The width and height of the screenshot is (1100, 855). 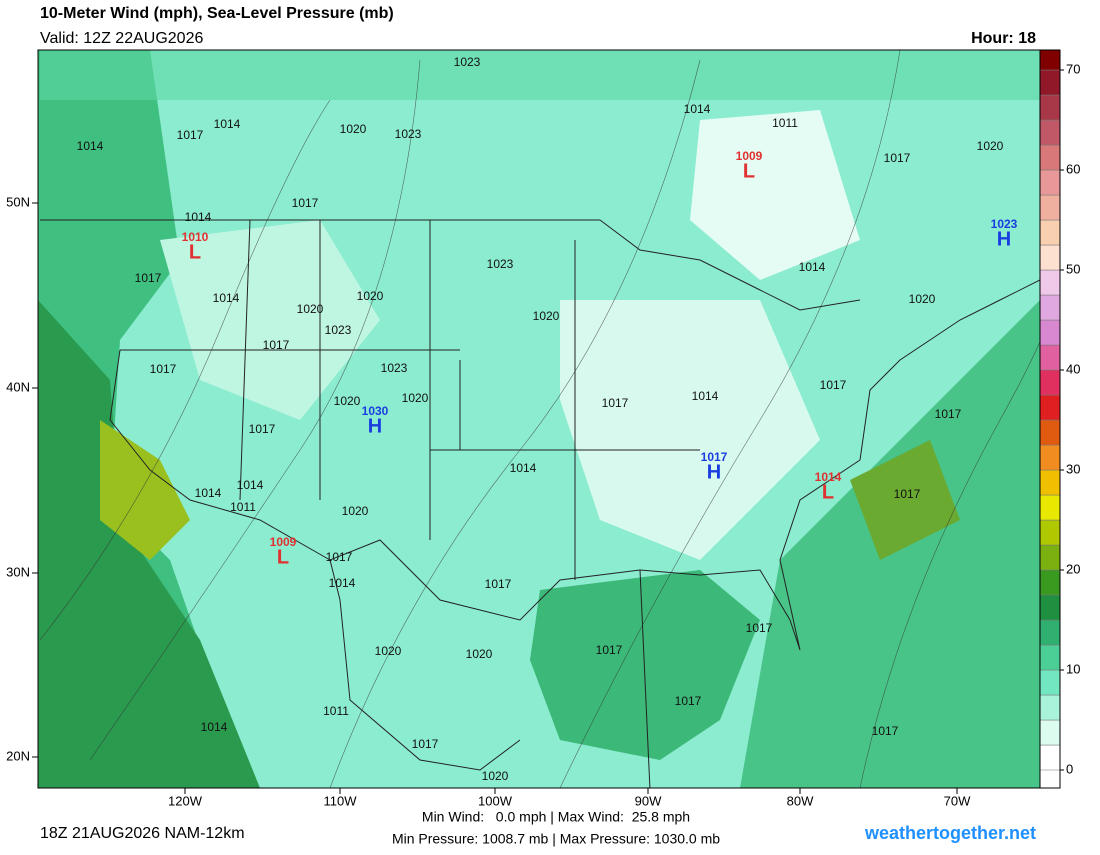 What do you see at coordinates (950, 833) in the screenshot?
I see `site-credit: weathertogether.net` at bounding box center [950, 833].